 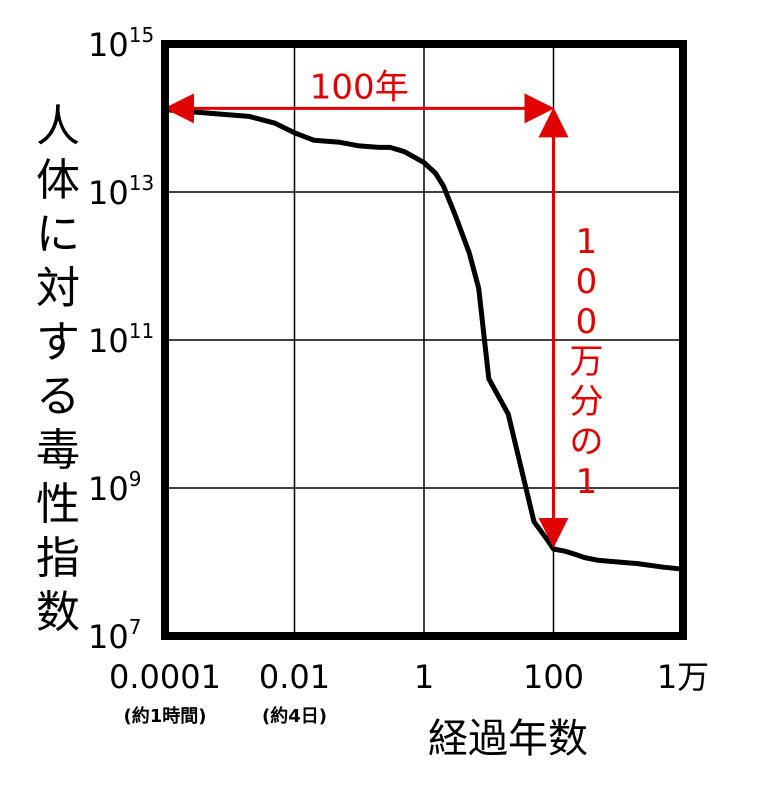 What do you see at coordinates (508, 739) in the screenshot?
I see `x-axis-label: 経過年数` at bounding box center [508, 739].